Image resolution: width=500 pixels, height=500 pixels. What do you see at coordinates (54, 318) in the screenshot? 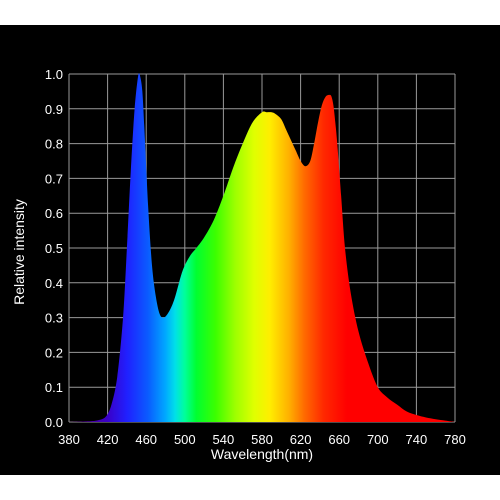
I see `y-tick-label: 0.3` at bounding box center [54, 318].